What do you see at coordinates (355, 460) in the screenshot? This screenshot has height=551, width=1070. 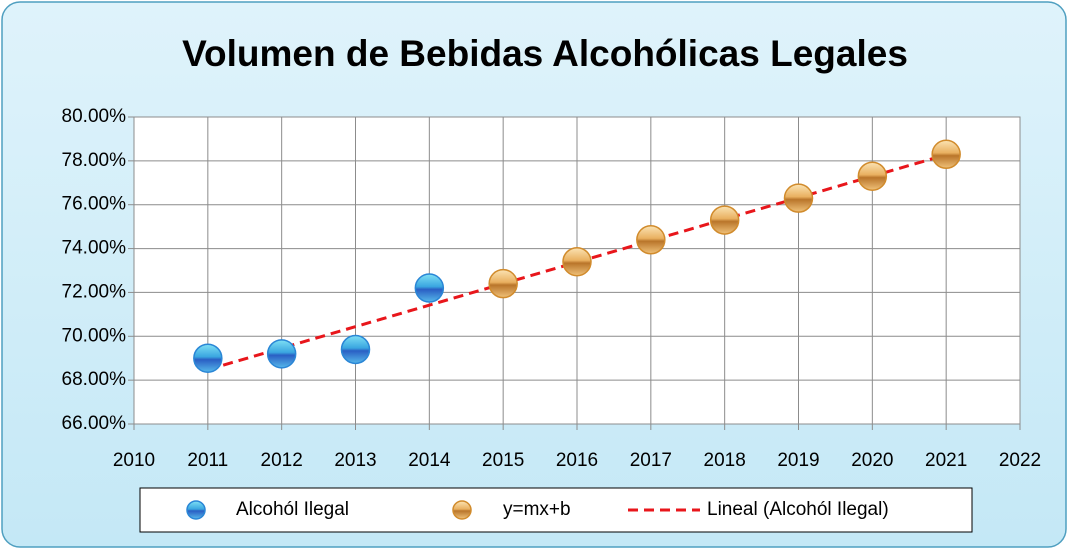 I see `x-tick-label: 2013` at bounding box center [355, 460].